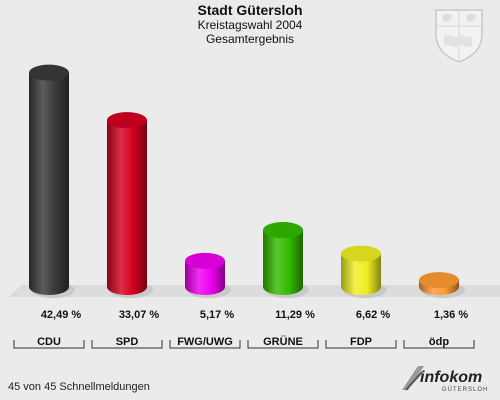 The width and height of the screenshot is (500, 400). Describe the element at coordinates (364, 271) in the screenshot. I see `bar-fdp` at that location.